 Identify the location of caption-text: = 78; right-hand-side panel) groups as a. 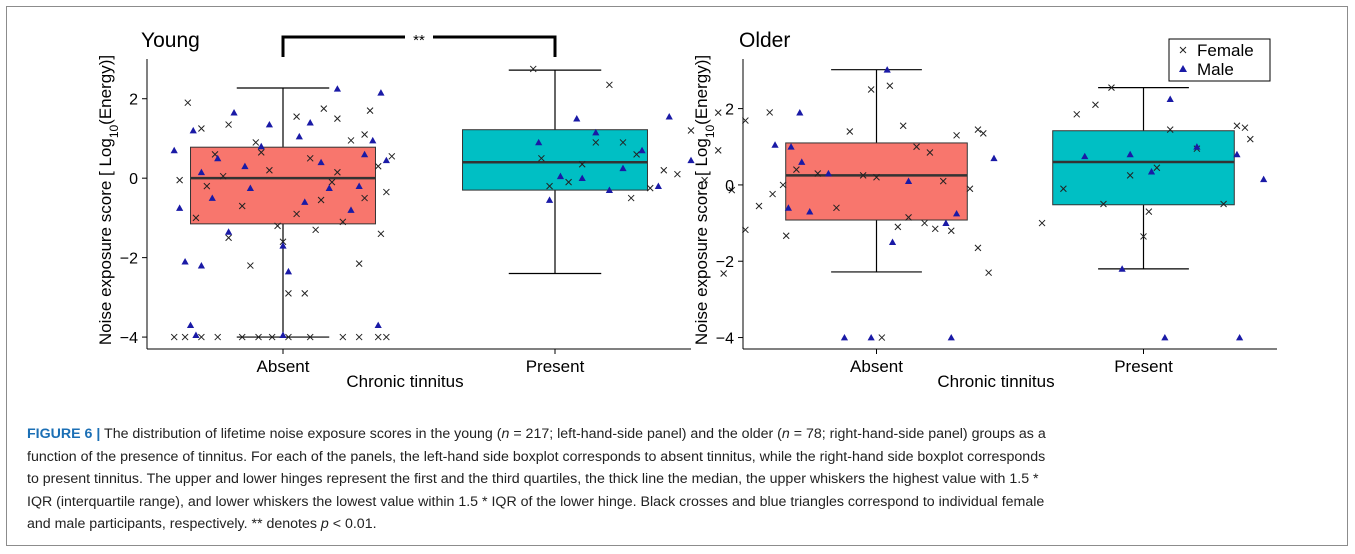
(917, 434).